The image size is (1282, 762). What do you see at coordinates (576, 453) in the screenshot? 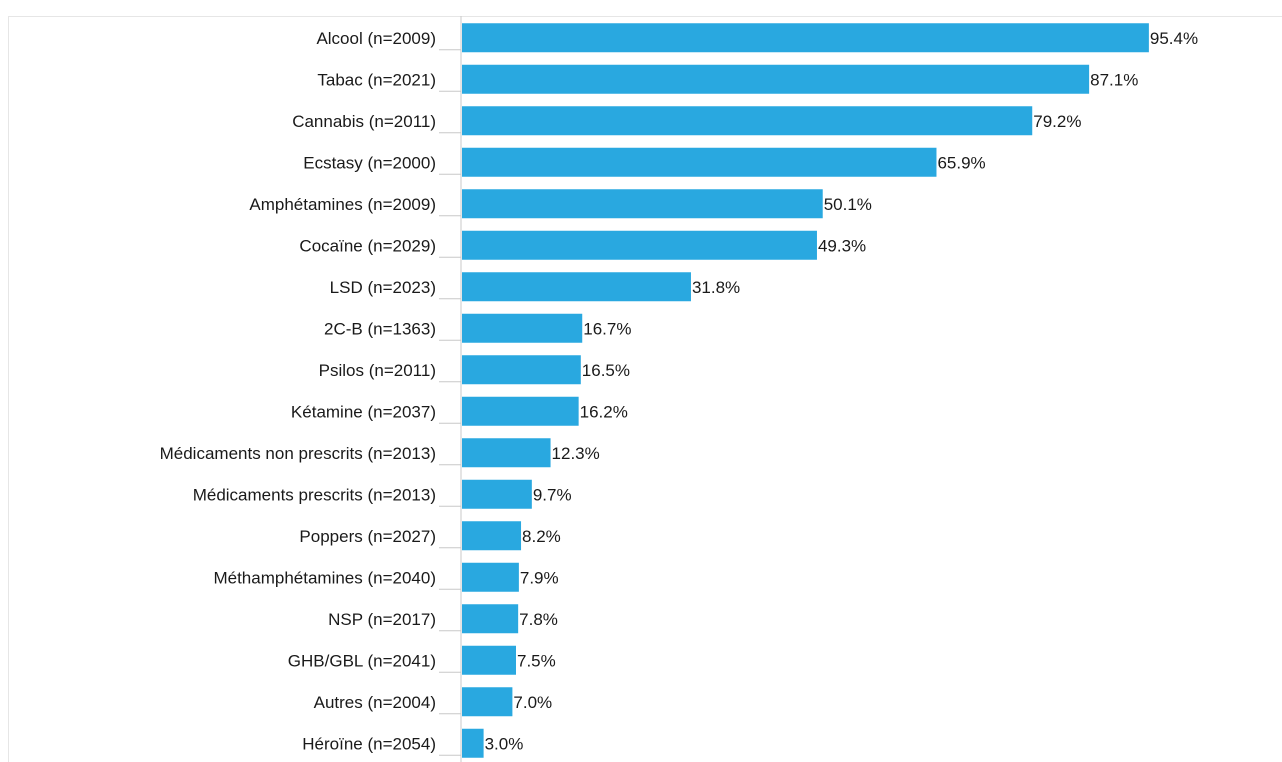
I see `value-label: 12.3%` at bounding box center [576, 453].